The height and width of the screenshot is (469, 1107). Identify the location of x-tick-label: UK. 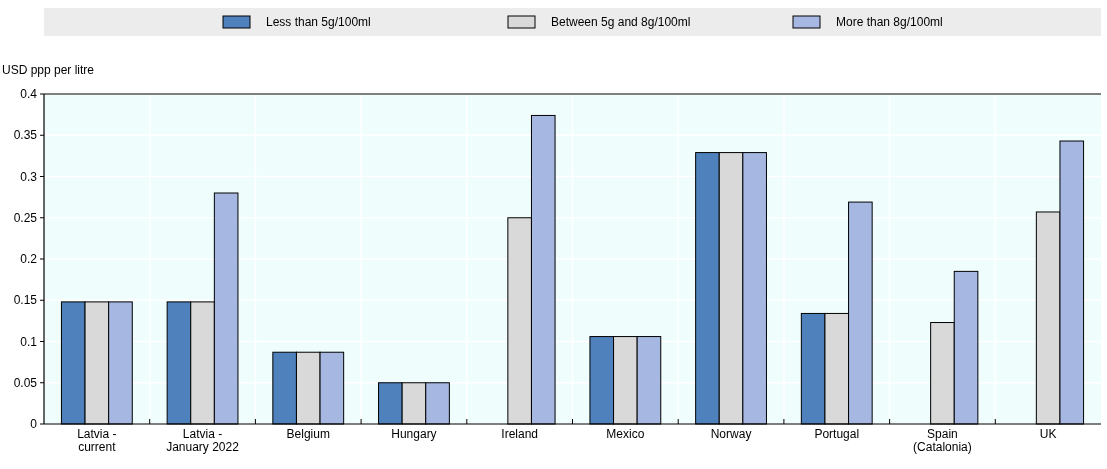
(1048, 434).